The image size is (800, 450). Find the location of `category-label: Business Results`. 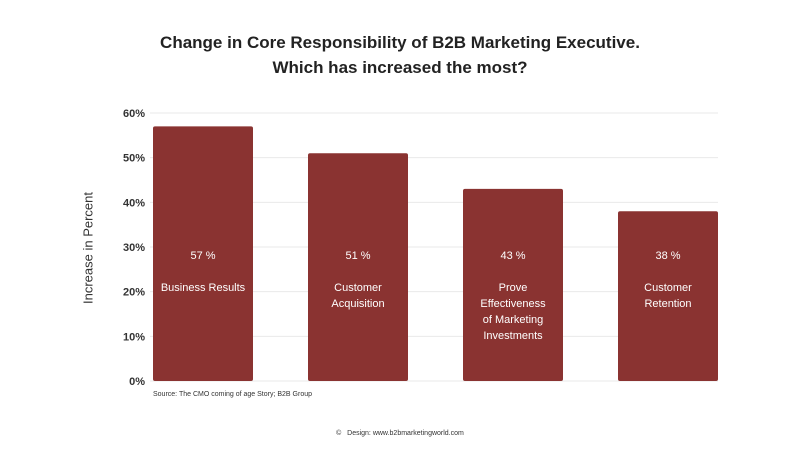

category-label: Business Results is located at coordinates (203, 288).